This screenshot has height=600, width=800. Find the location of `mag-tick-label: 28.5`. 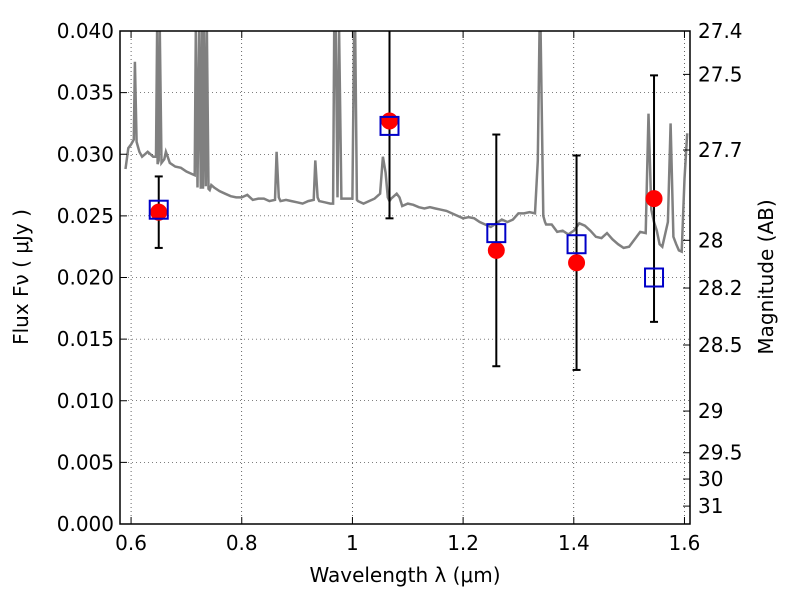

mag-tick-label: 28.5 is located at coordinates (720, 345).